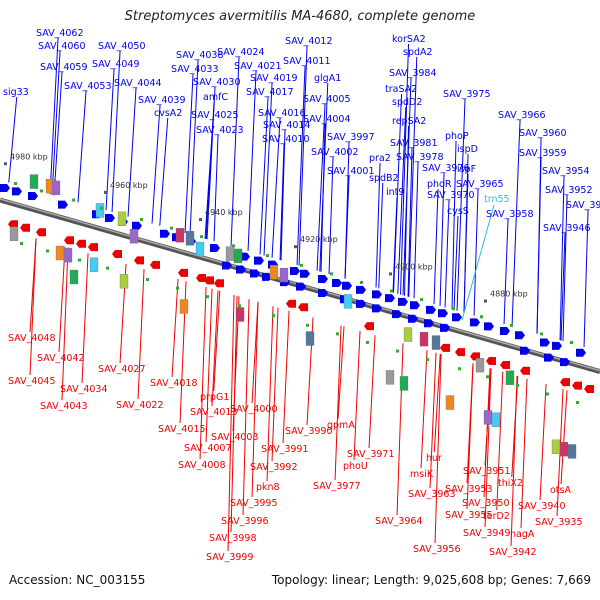 The image size is (600, 600). I want to click on reverse-gene-label: SAV_3992, so click(274, 467).